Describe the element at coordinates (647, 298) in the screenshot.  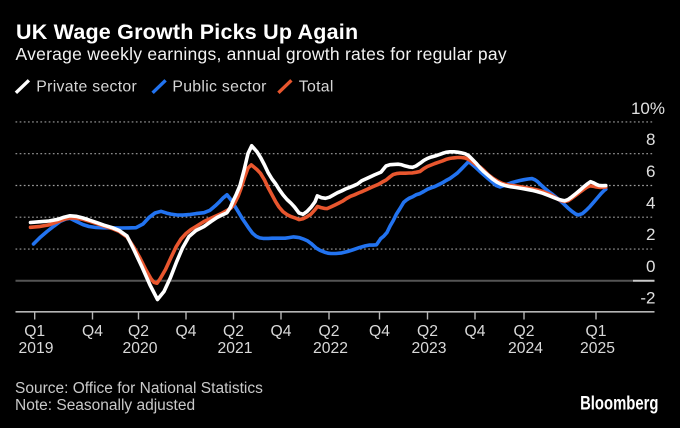
I see `svg-text: -2` at that location.